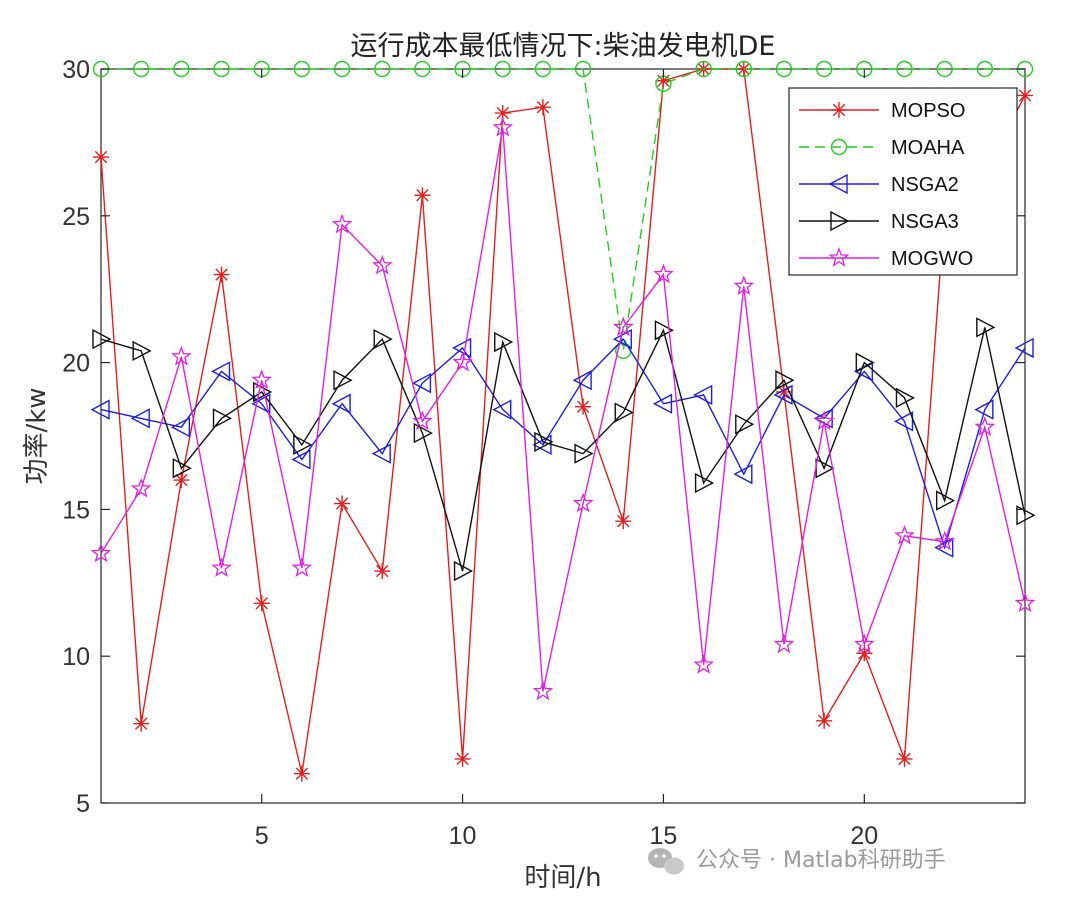 The width and height of the screenshot is (1080, 902). What do you see at coordinates (864, 836) in the screenshot?
I see `x-tick-label: 20` at bounding box center [864, 836].